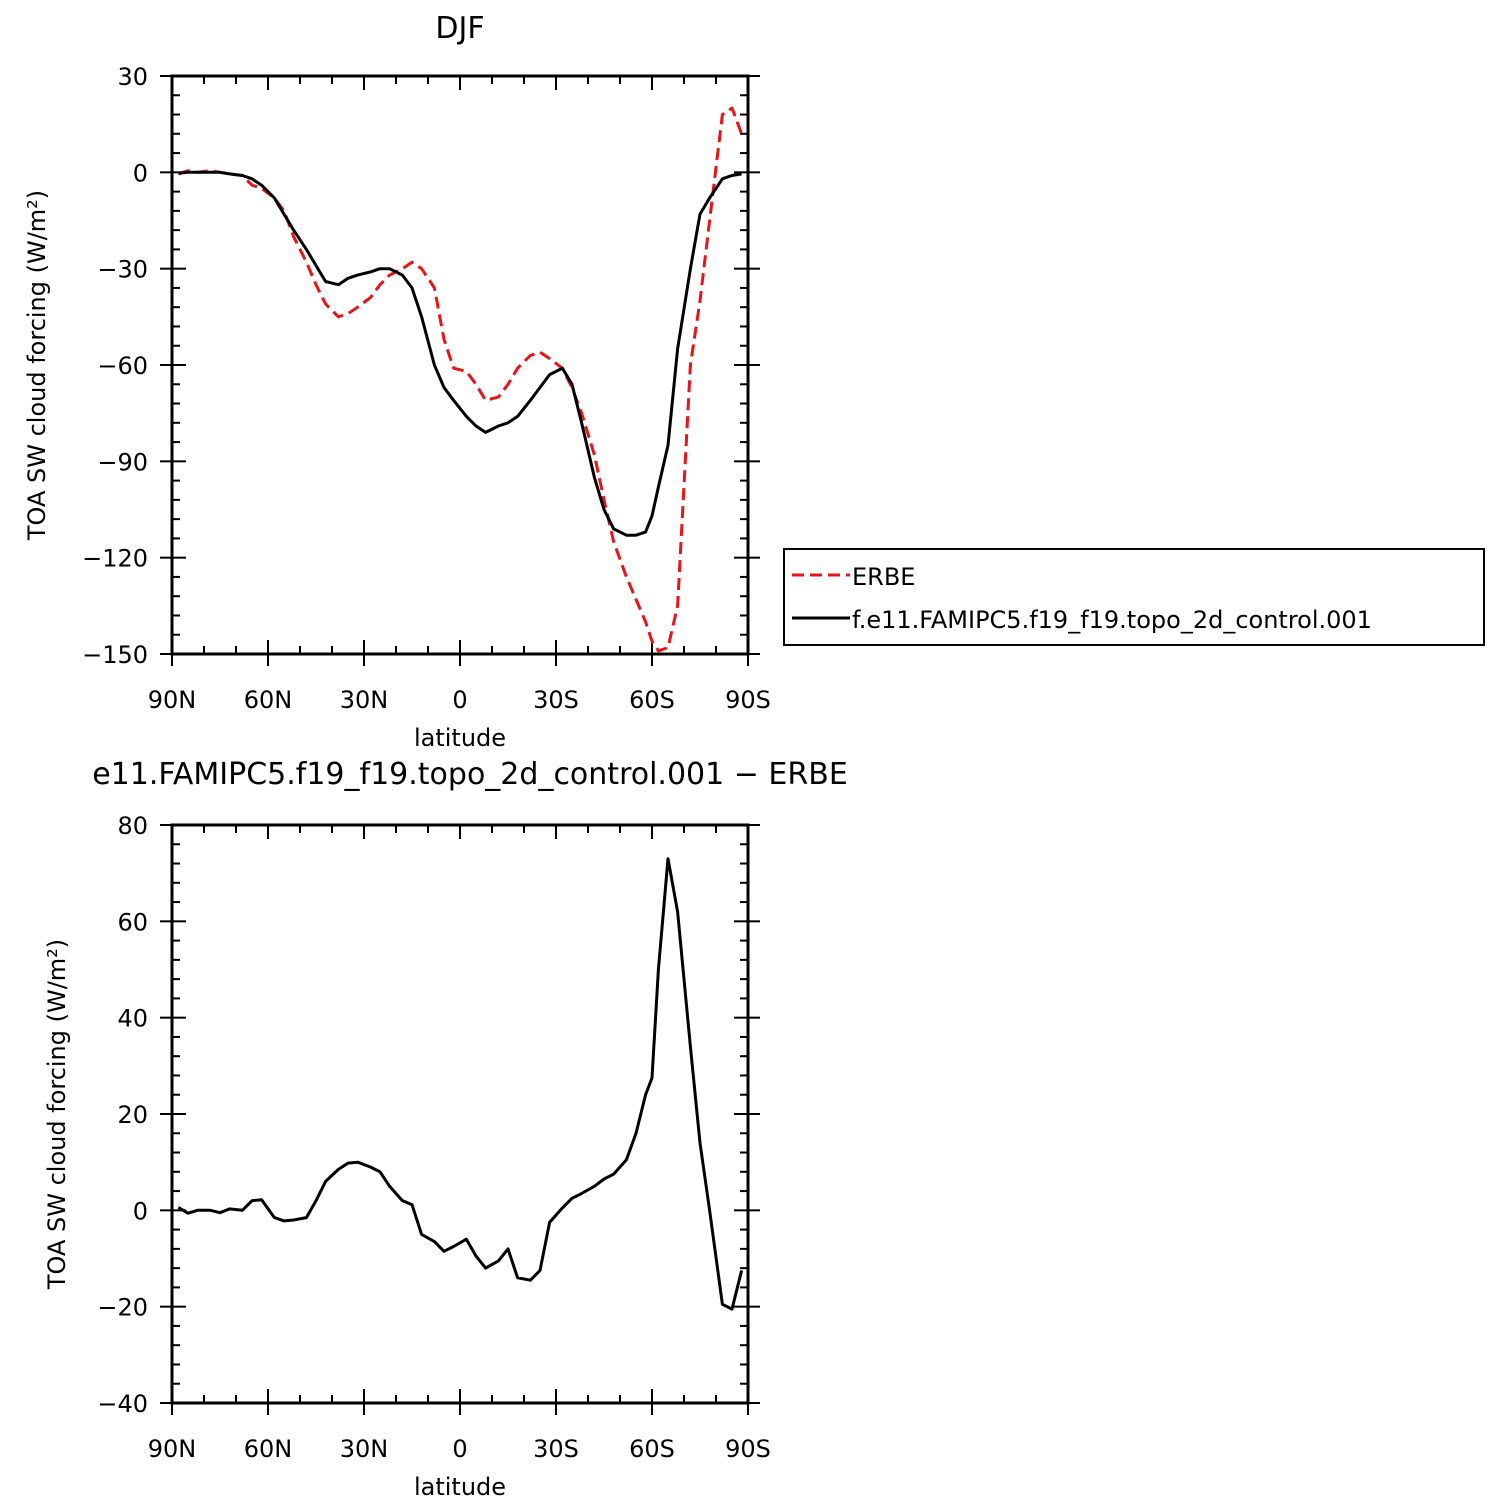 The width and height of the screenshot is (1505, 1508). I want to click on legend-box, so click(1134, 597).